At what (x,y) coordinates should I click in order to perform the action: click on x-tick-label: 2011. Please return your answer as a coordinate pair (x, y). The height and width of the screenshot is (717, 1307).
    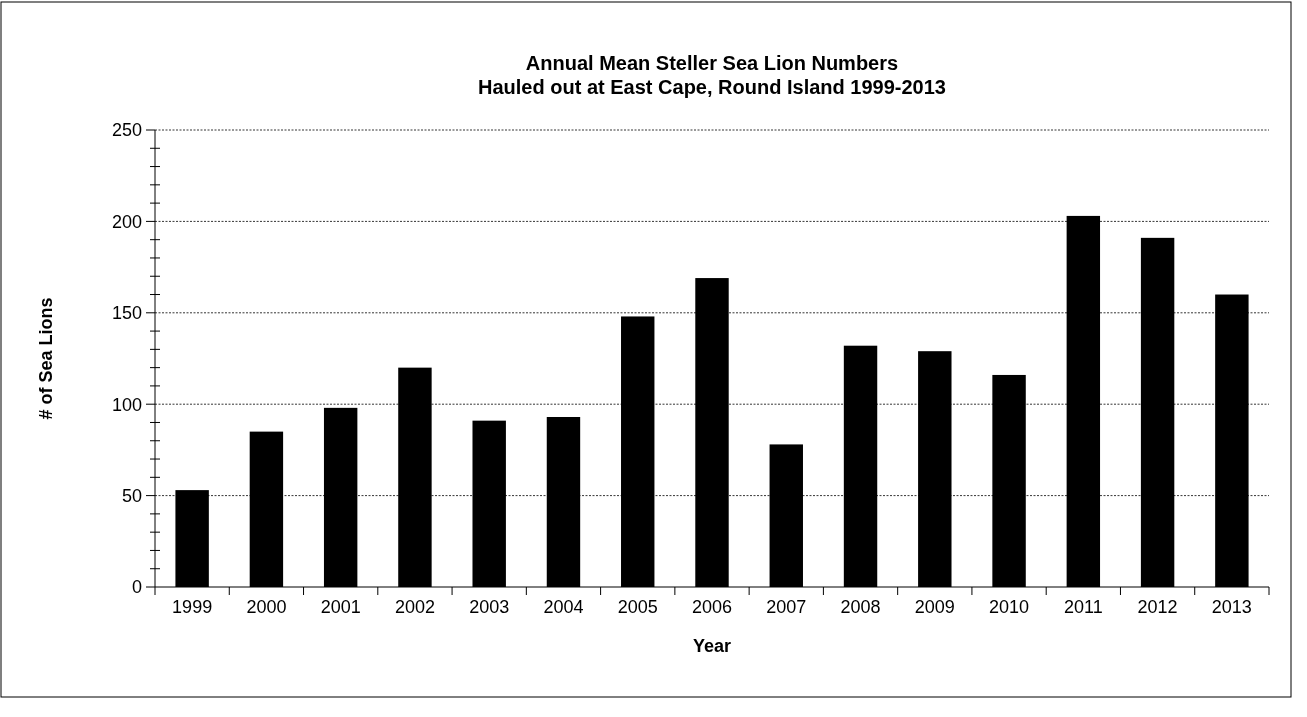
    Looking at the image, I should click on (1083, 607).